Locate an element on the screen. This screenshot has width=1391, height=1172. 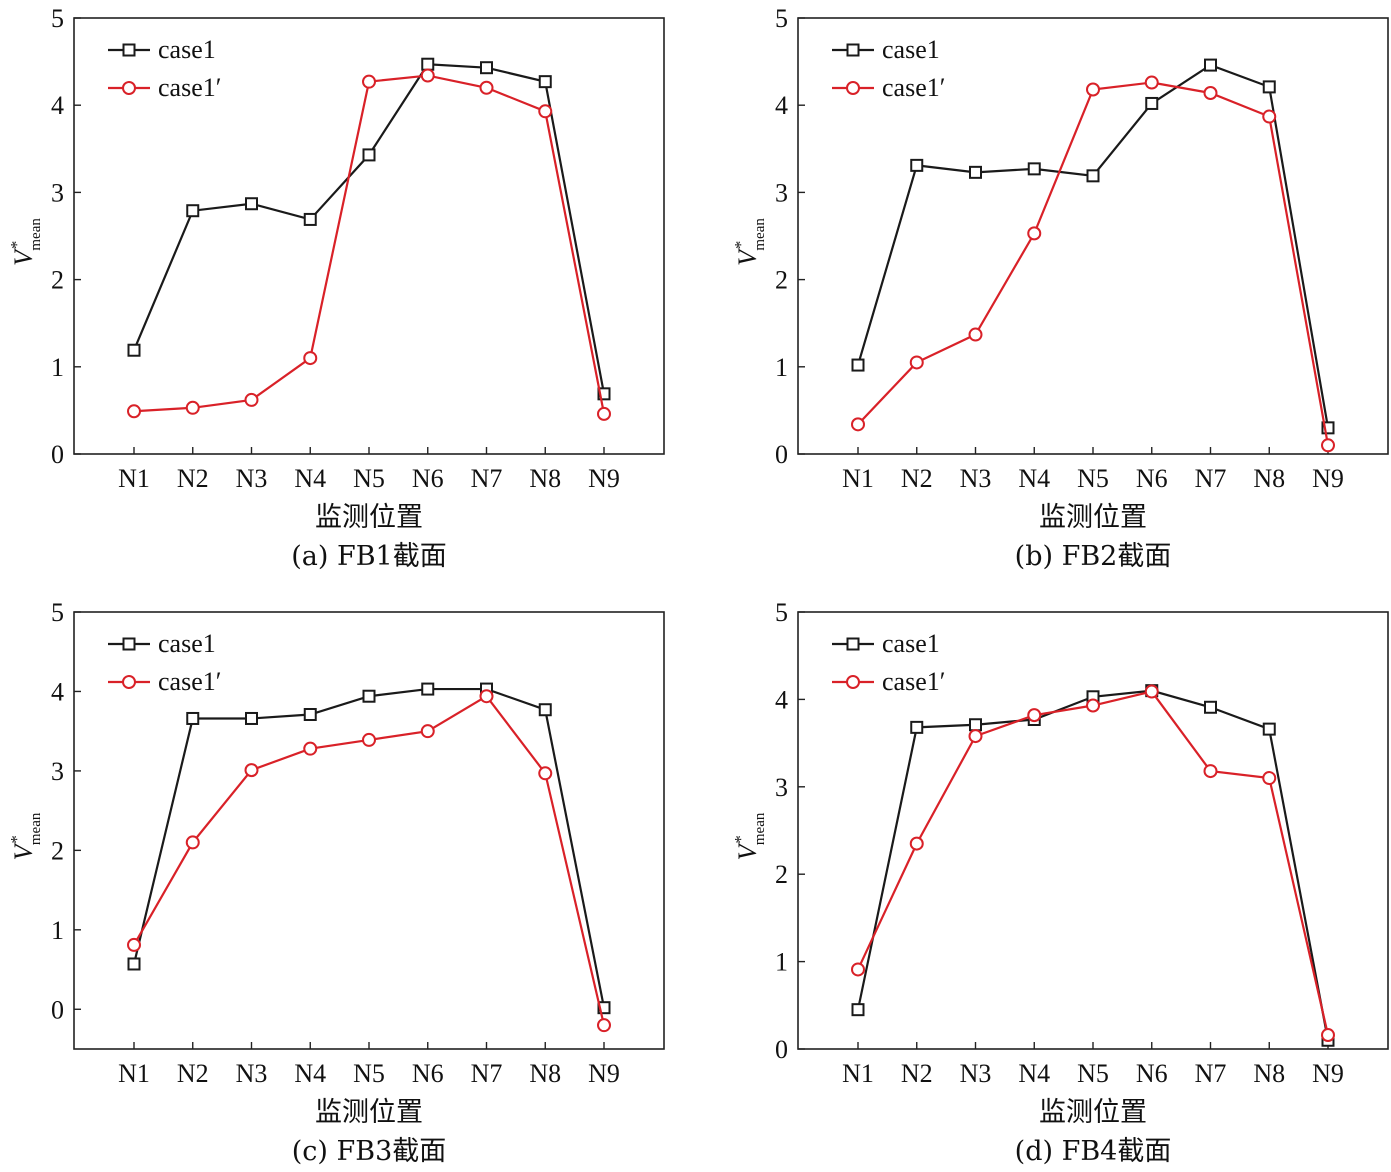
panel-caption: (d) FB4截面 is located at coordinates (1093, 1151).